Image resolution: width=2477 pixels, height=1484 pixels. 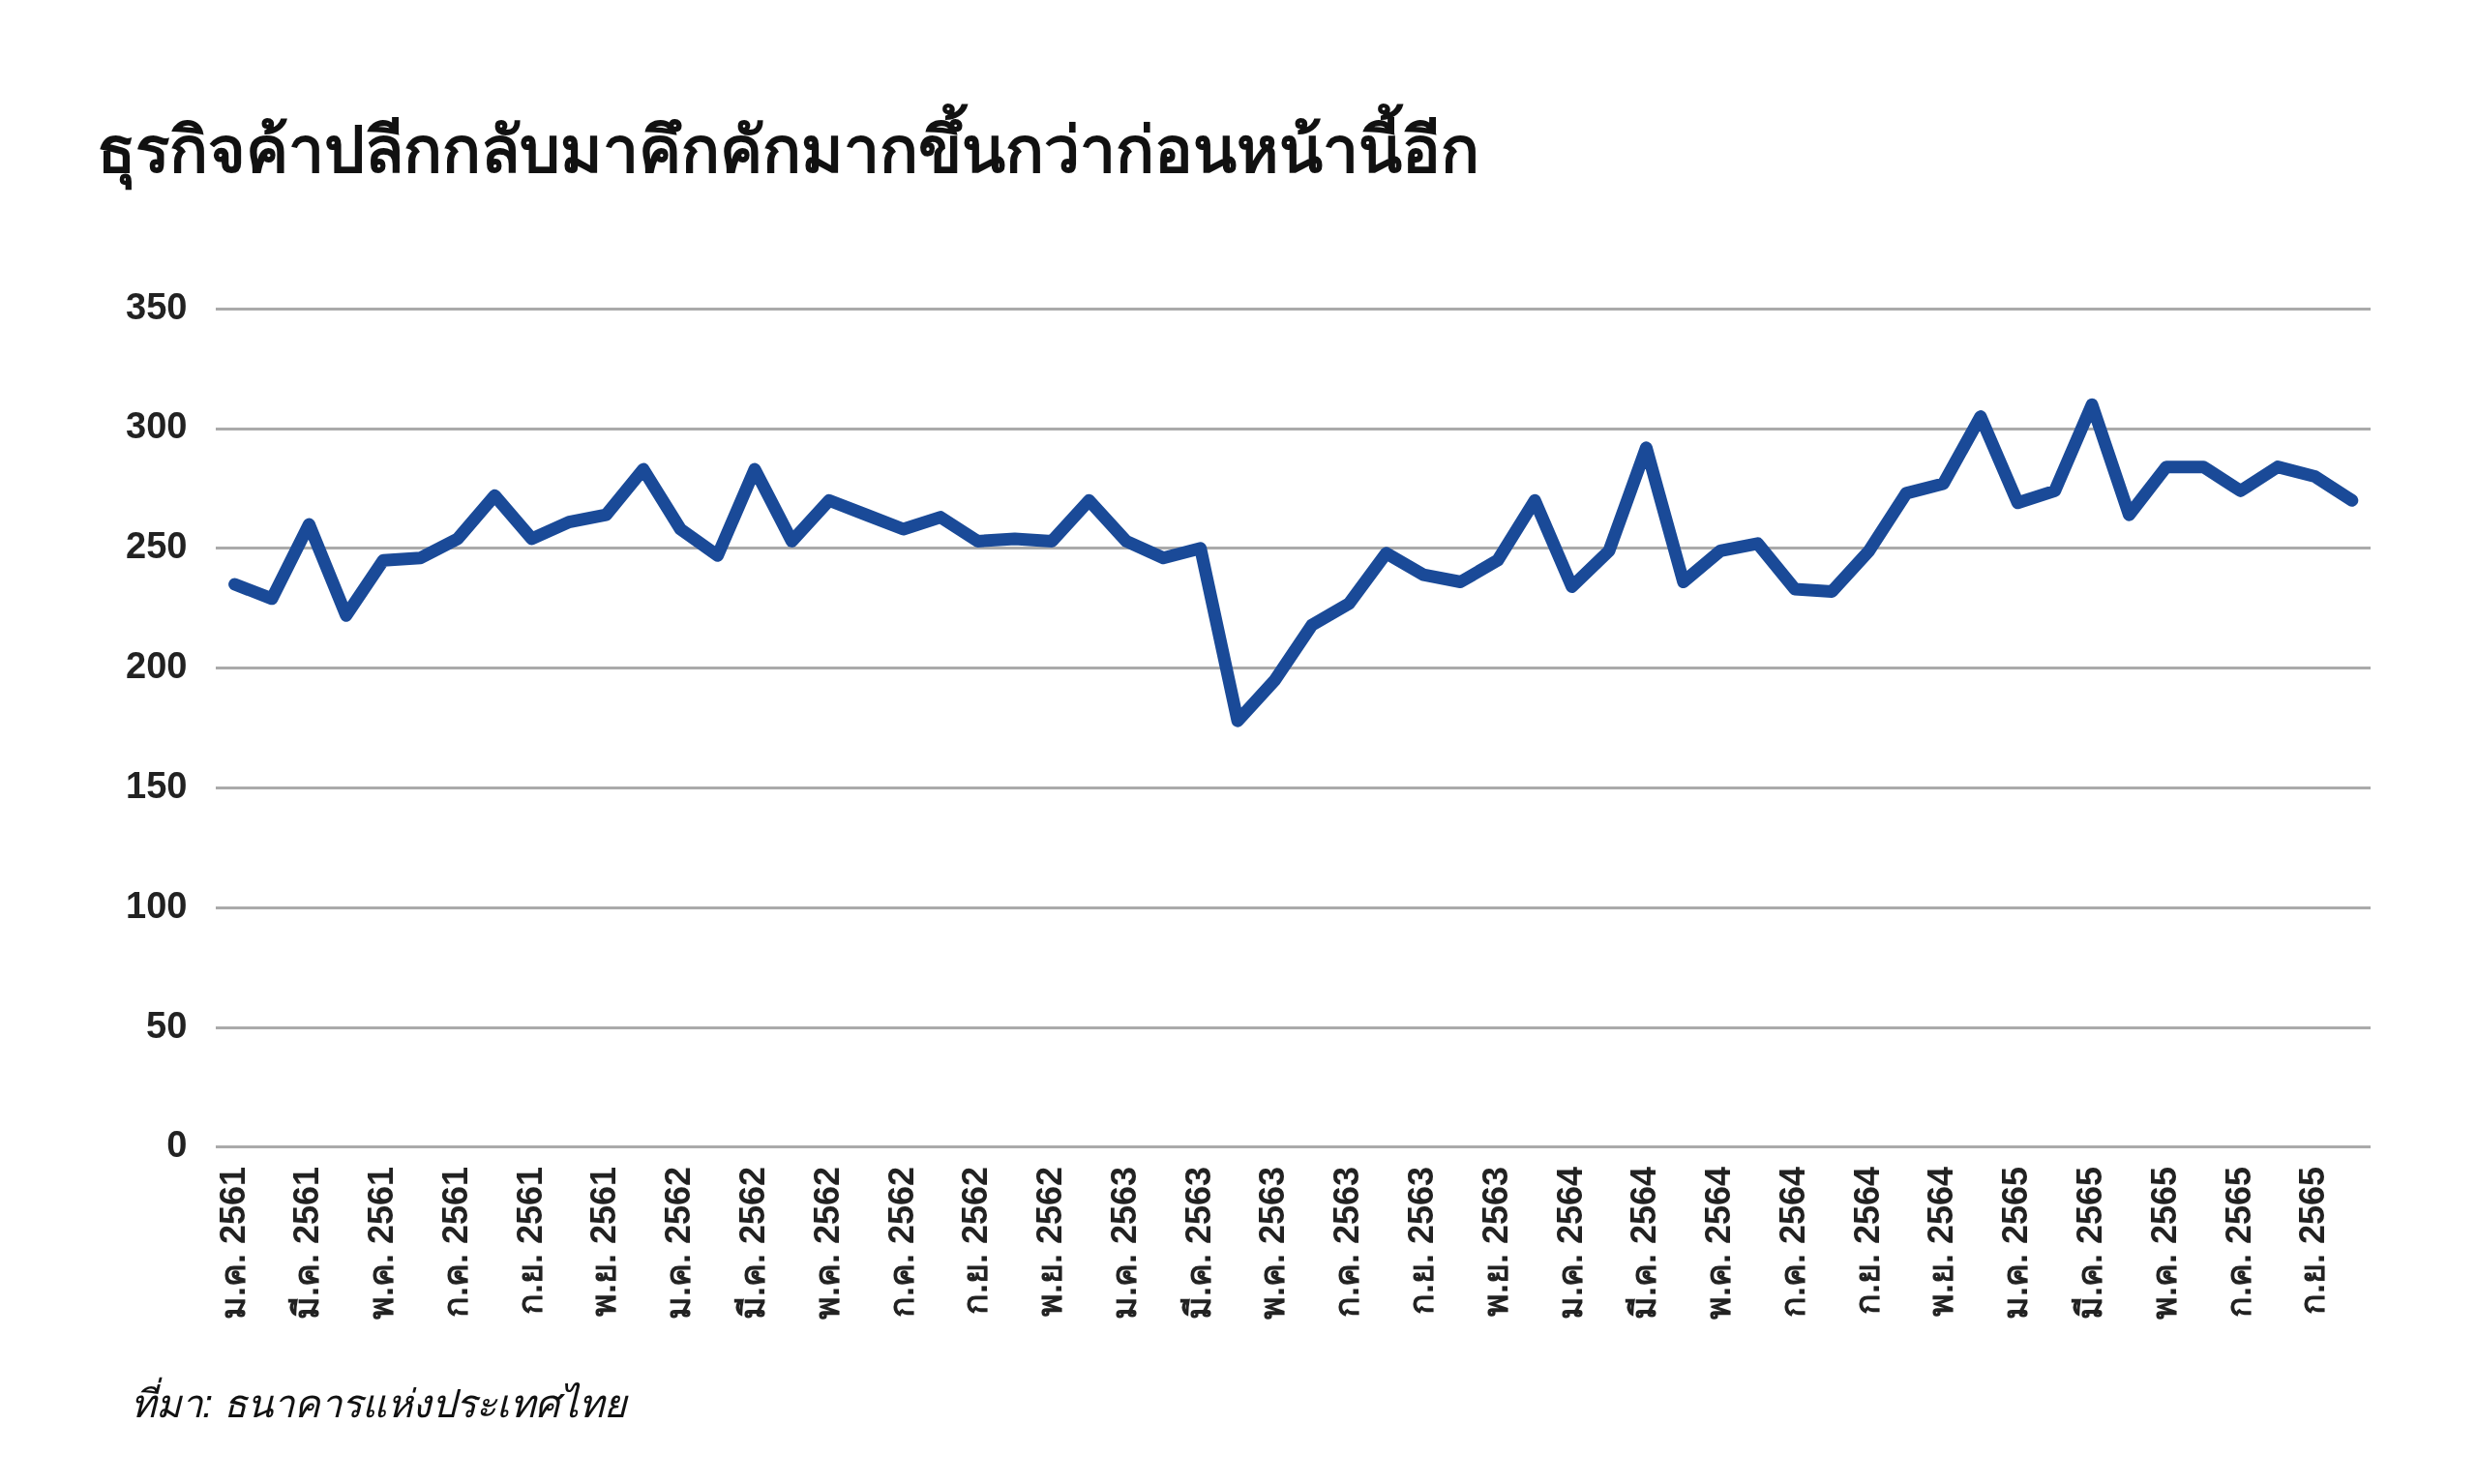 I want to click on text: ที่มา: ธนาคารแห่งประเทศไทย, so click(x=380, y=1401).